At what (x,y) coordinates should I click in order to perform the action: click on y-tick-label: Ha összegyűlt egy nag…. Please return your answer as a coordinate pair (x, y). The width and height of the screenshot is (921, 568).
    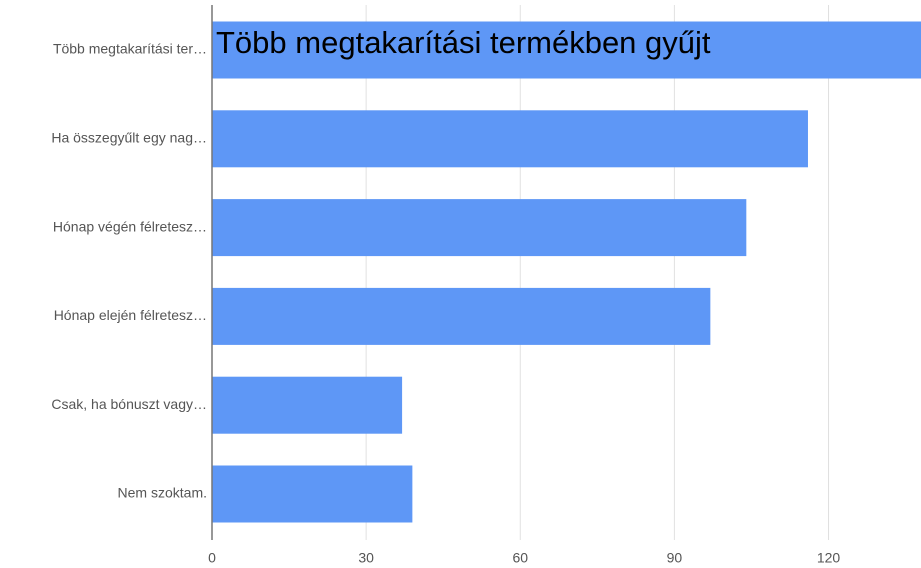
    Looking at the image, I should click on (129, 138).